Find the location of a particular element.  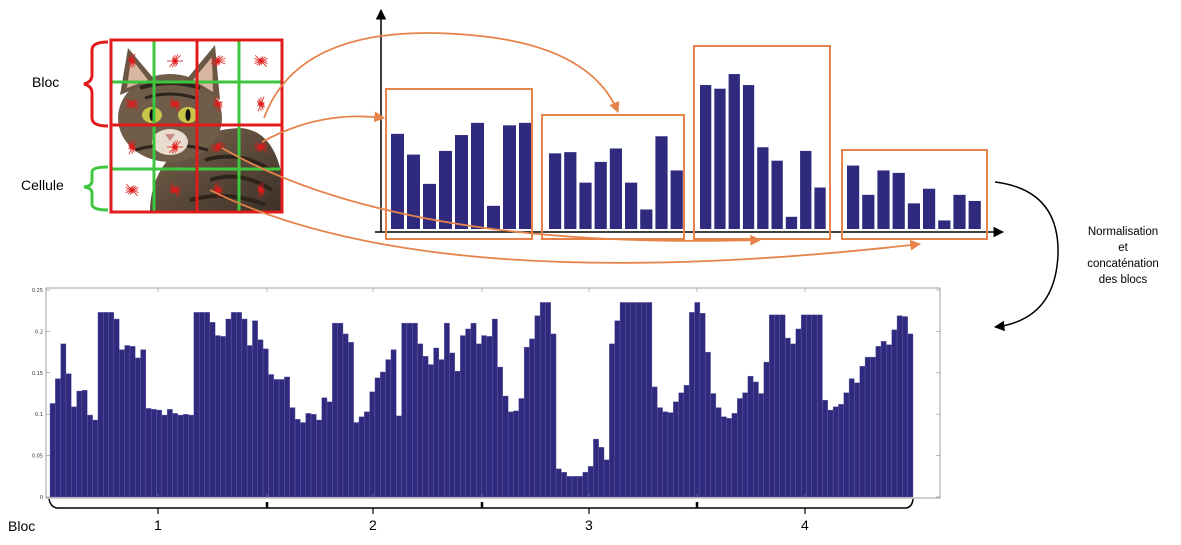

note-line-4: des blocs is located at coordinates (1123, 280).